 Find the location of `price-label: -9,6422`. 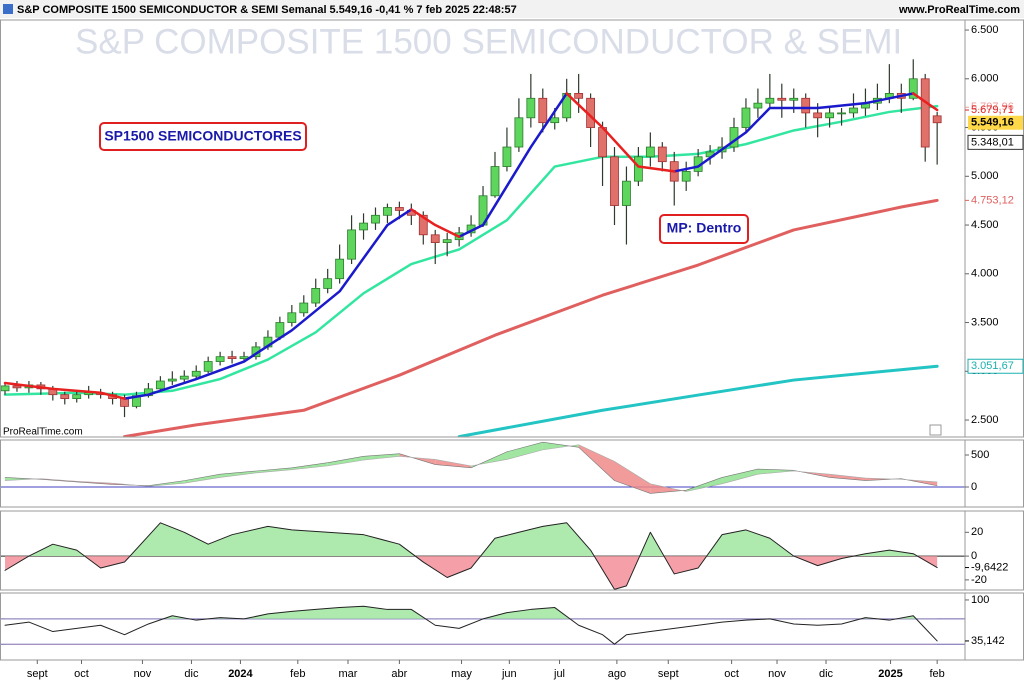

price-label: -9,6422 is located at coordinates (989, 567).